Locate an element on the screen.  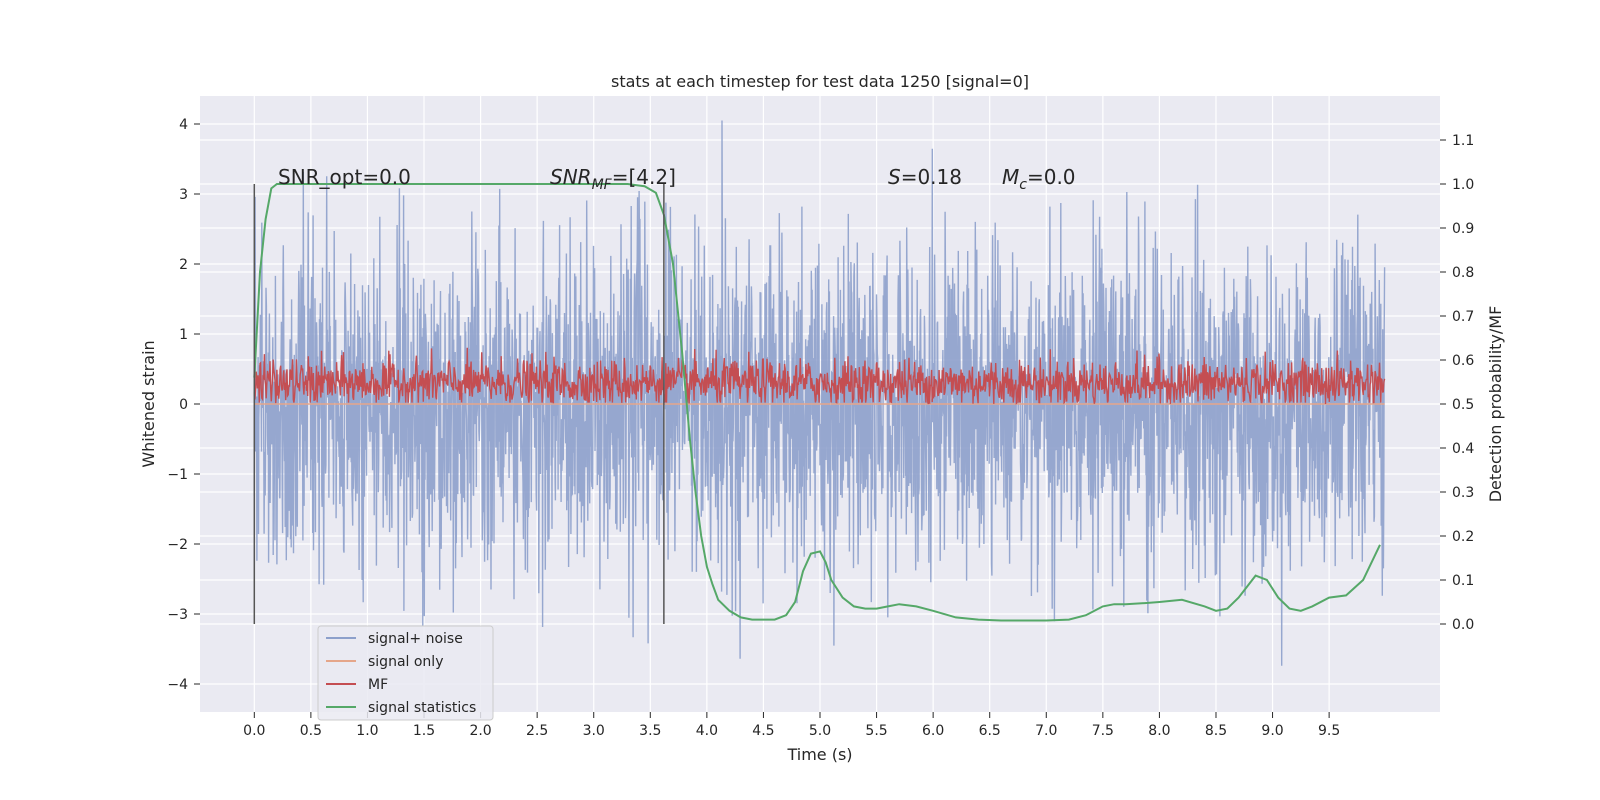
x-tick-label: 1.0 is located at coordinates (367, 731).